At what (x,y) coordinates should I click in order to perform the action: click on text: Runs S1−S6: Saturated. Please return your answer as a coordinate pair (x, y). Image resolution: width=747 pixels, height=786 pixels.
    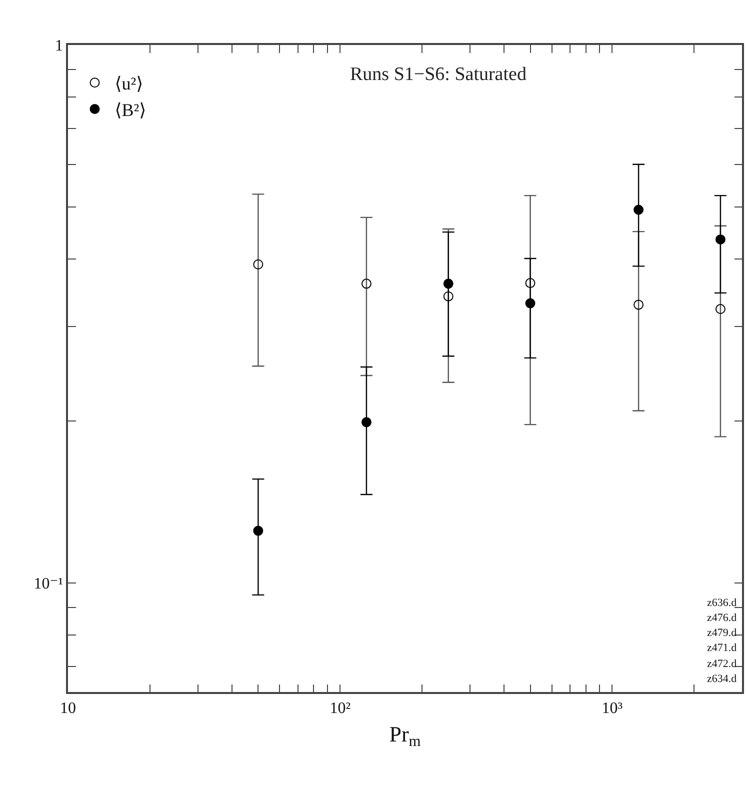
    Looking at the image, I should click on (438, 74).